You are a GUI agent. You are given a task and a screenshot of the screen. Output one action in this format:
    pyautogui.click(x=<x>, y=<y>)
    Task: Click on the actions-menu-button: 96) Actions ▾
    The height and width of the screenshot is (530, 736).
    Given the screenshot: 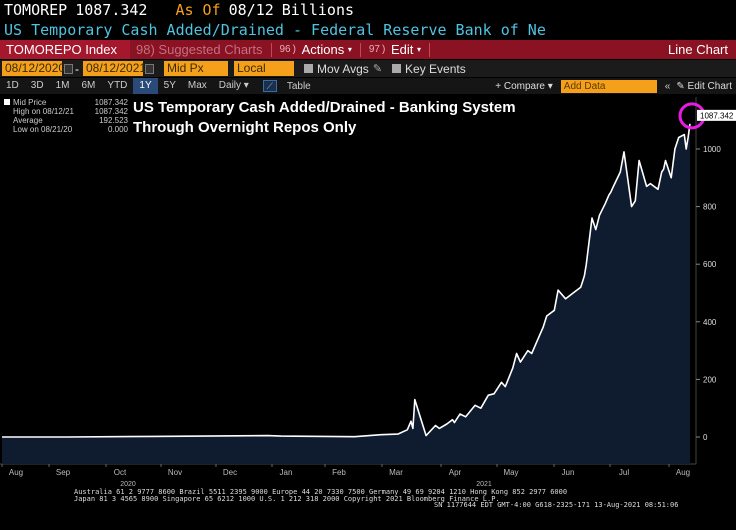 What is the action you would take?
    pyautogui.click(x=315, y=49)
    